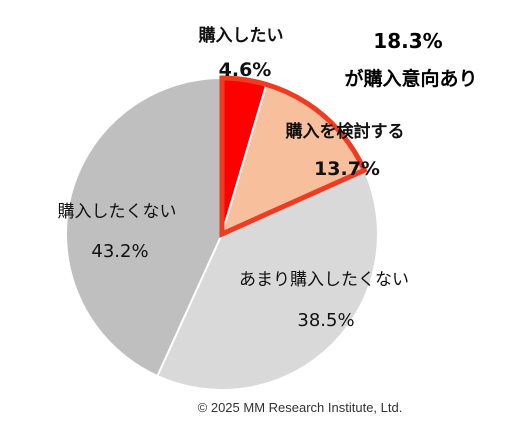 Image resolution: width=510 pixels, height=426 pixels. What do you see at coordinates (300, 407) in the screenshot?
I see `copyright-text: © 2025 MM Research Institute, Ltd.` at bounding box center [300, 407].